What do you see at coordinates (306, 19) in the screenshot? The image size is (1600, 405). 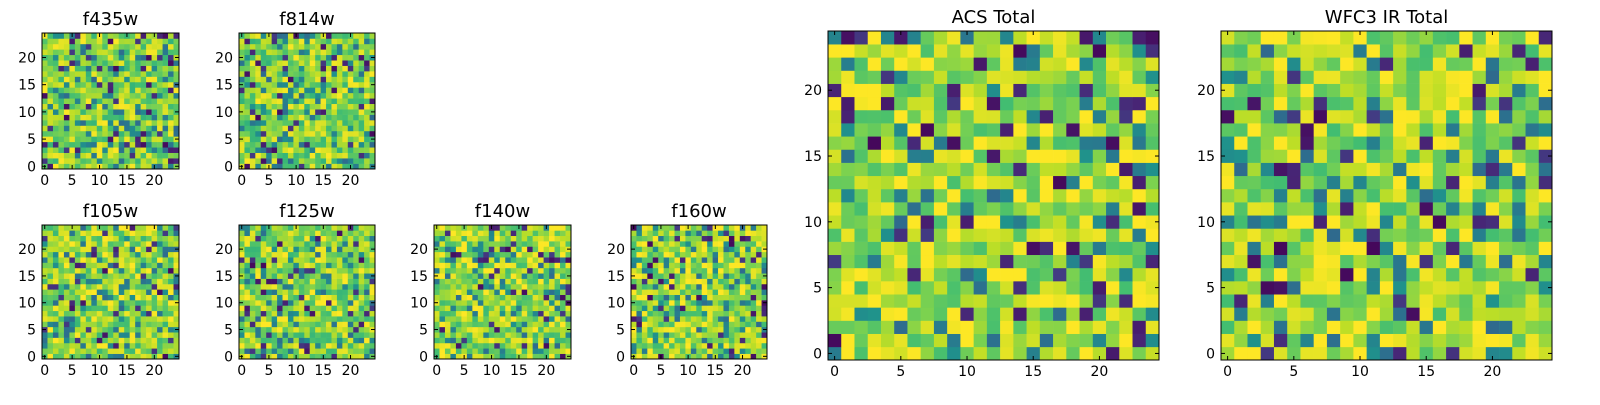 I see `panel-title: f814w` at bounding box center [306, 19].